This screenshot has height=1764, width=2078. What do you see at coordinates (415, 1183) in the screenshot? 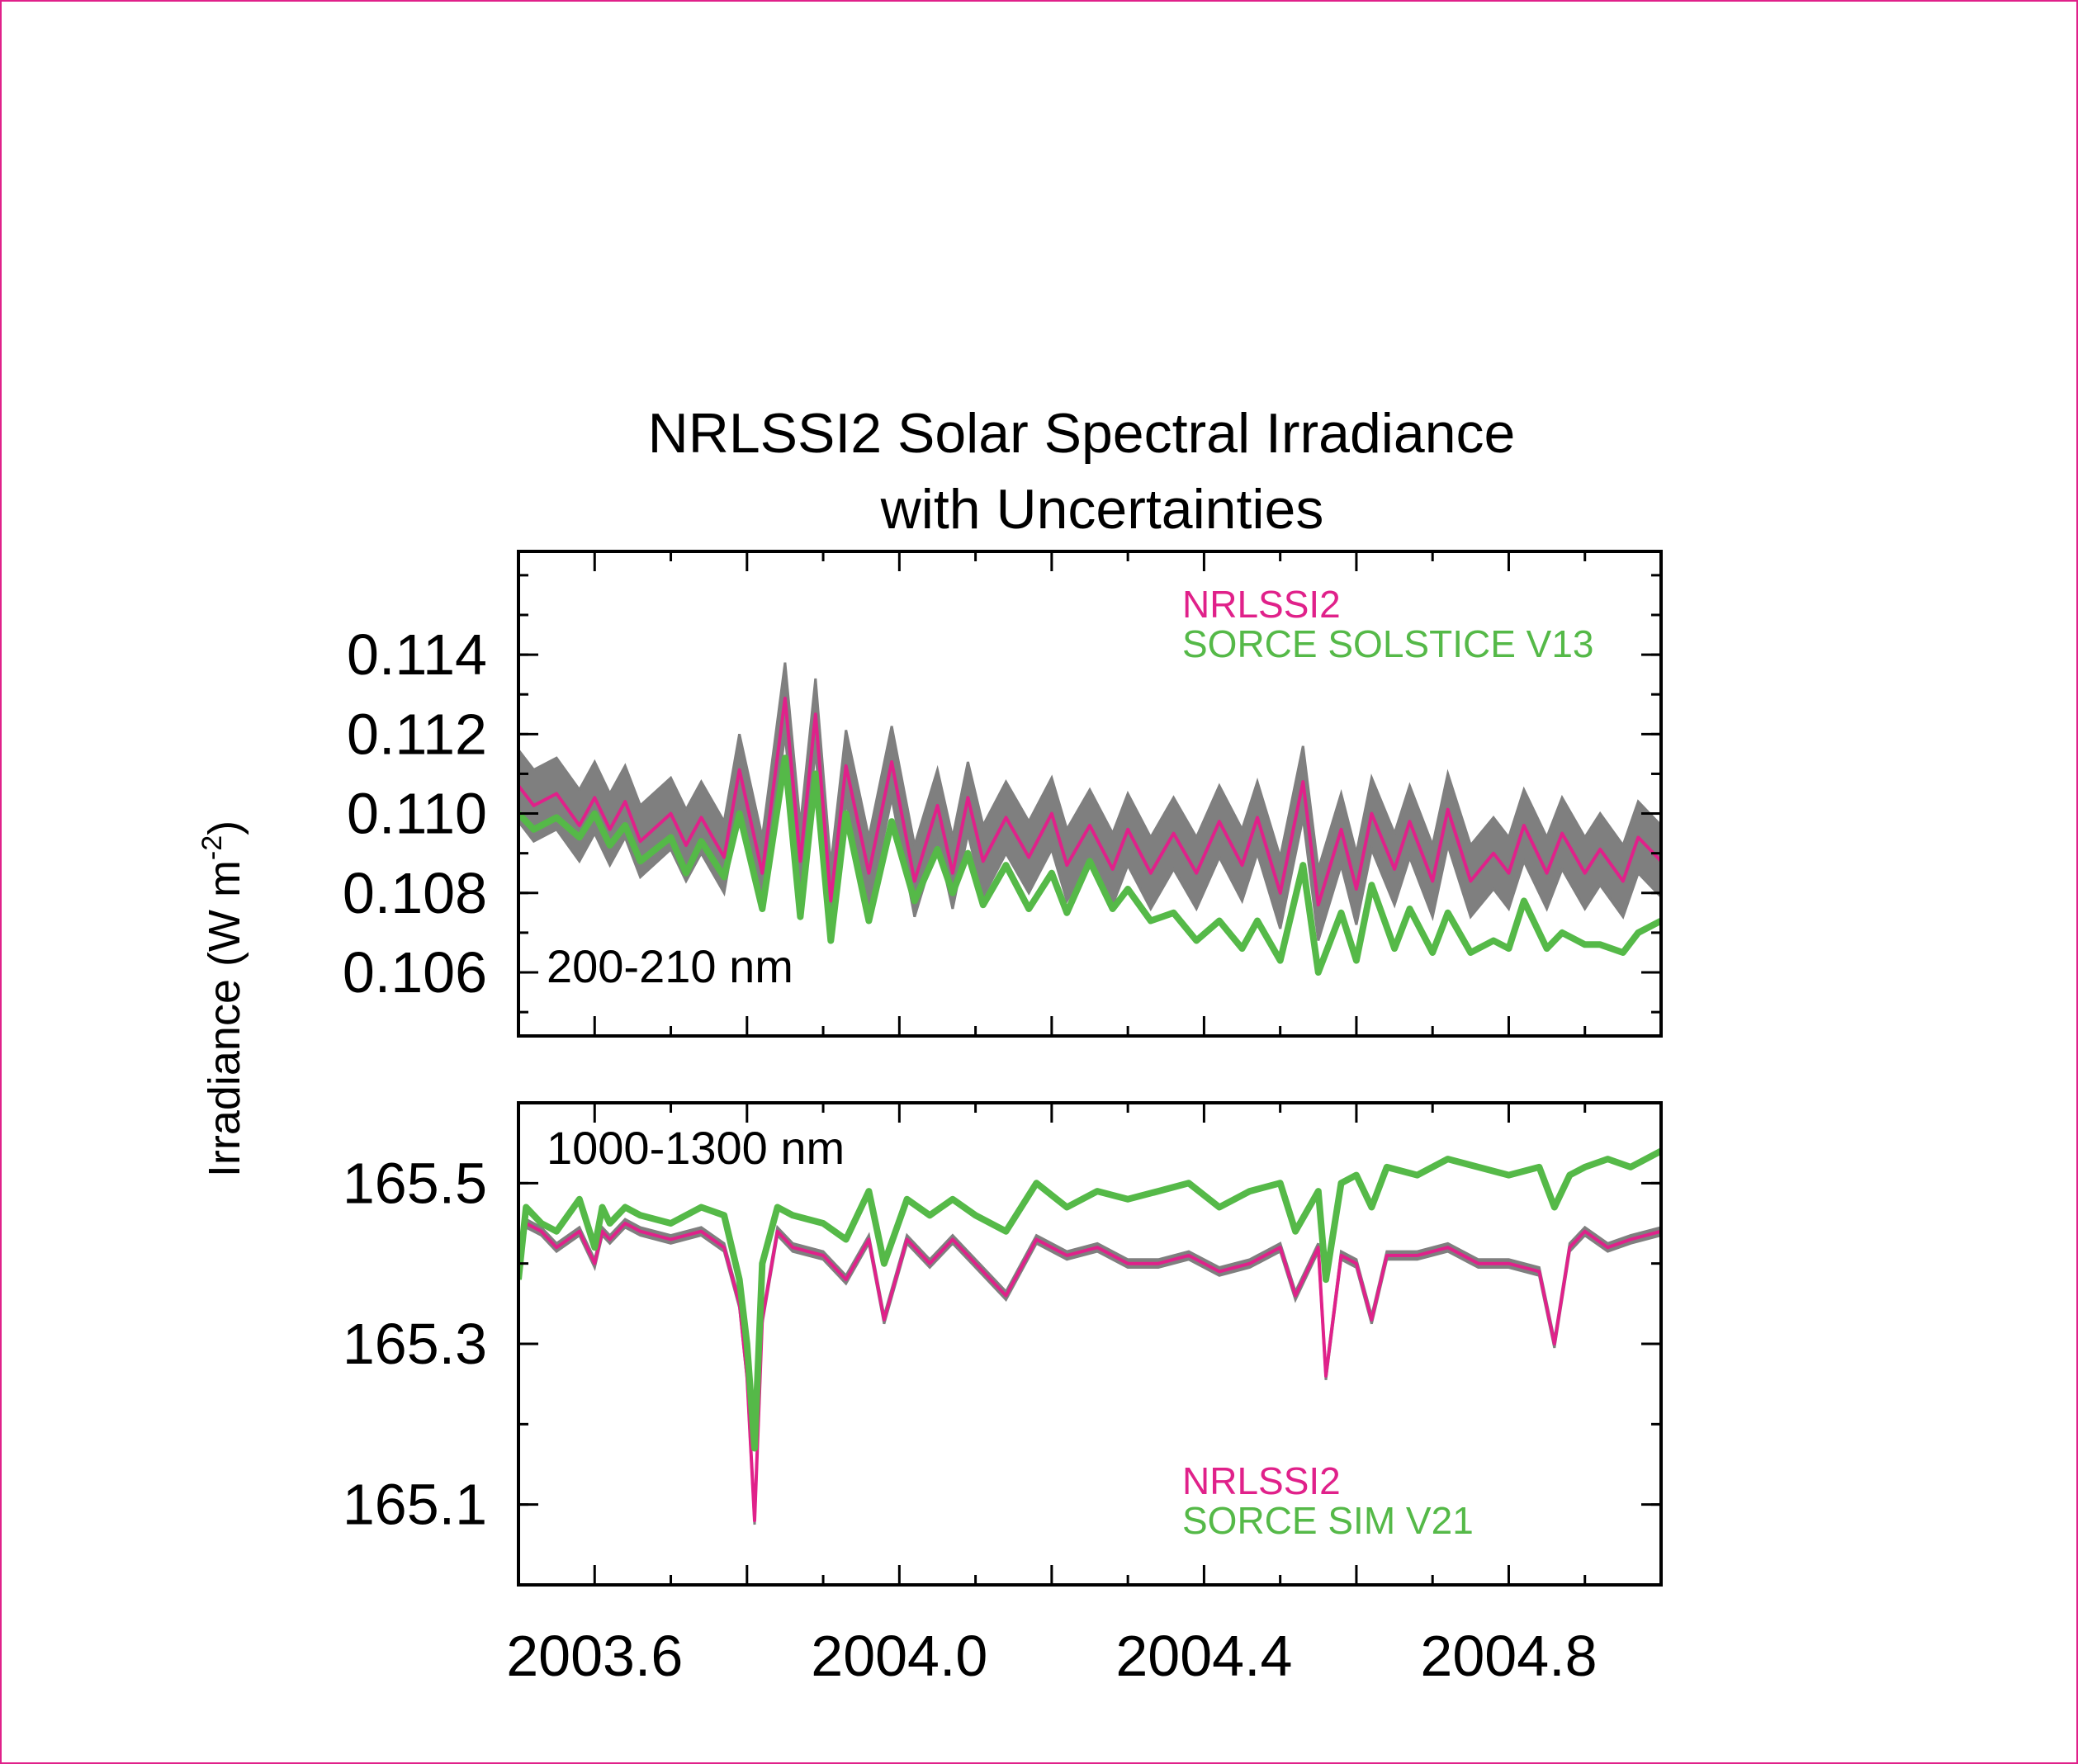
I see `y-tick-label: 165.5` at bounding box center [415, 1183].